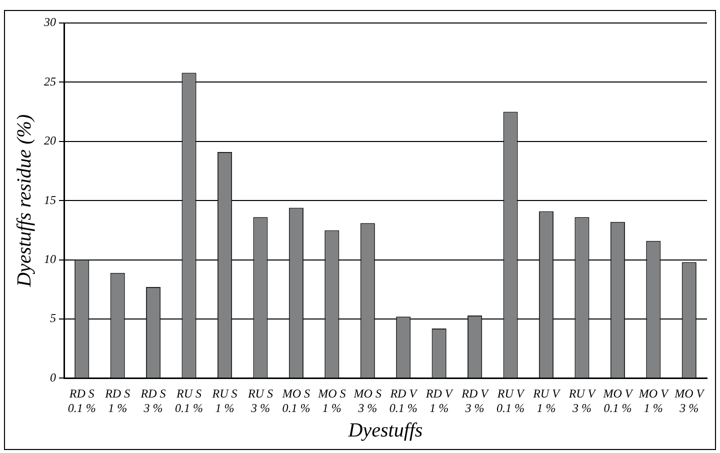 This screenshot has width=720, height=453. What do you see at coordinates (24, 201) in the screenshot?
I see `y-axis-title: Dyestuffs residue (%)` at bounding box center [24, 201].